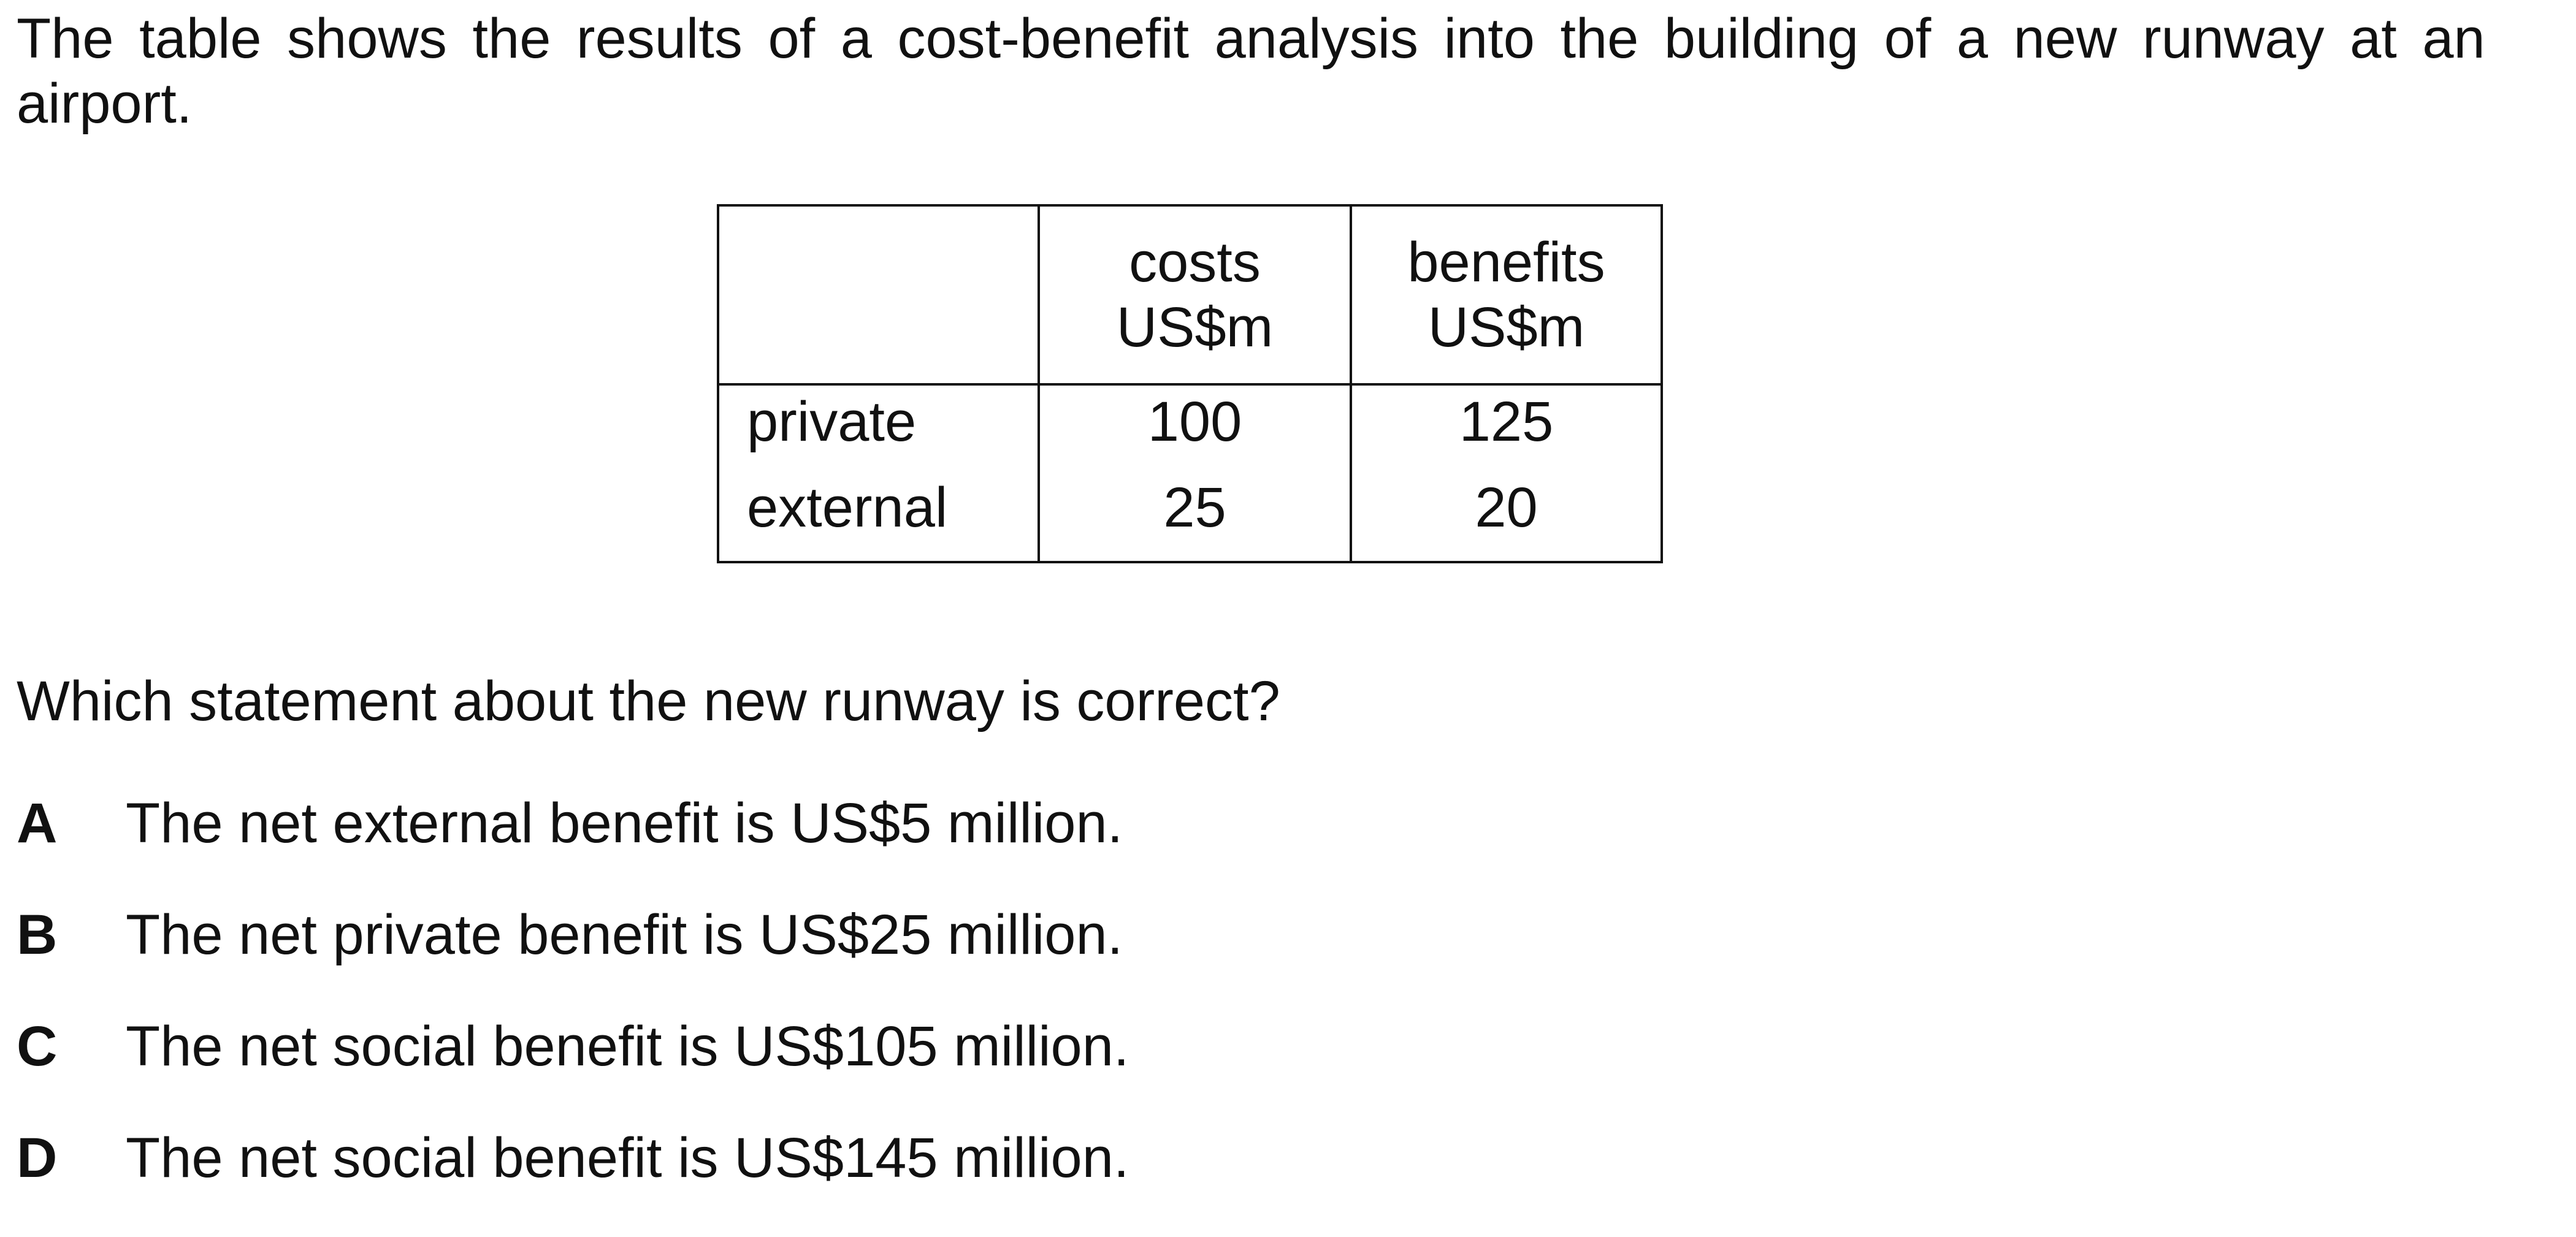 The width and height of the screenshot is (2576, 1237). Describe the element at coordinates (1195, 418) in the screenshot. I see `private-costs-value: 100` at that location.